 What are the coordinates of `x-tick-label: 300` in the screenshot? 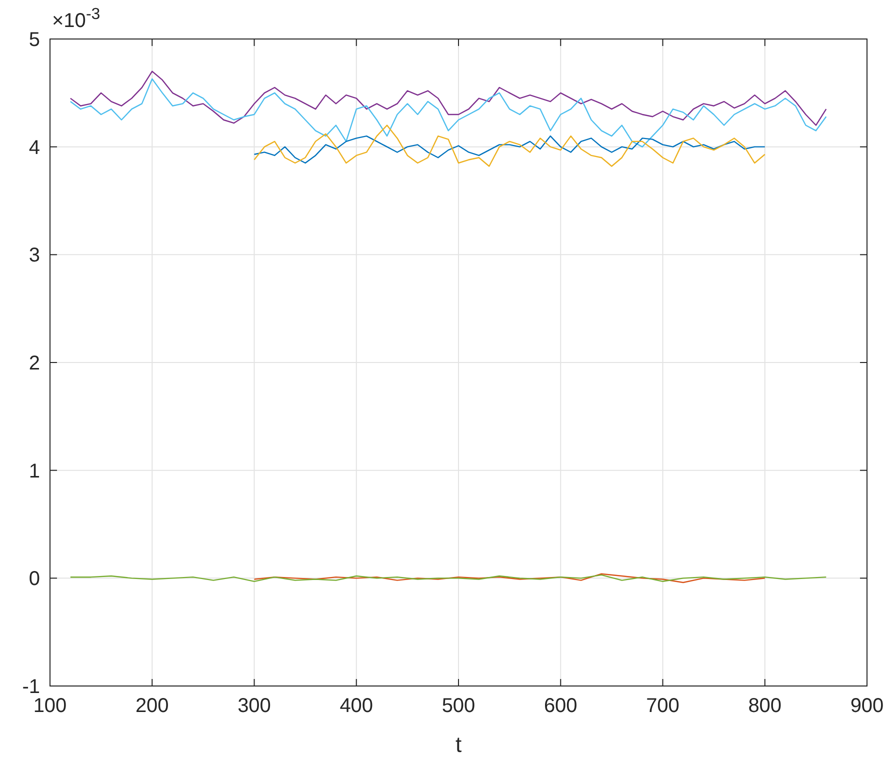 It's located at (254, 706).